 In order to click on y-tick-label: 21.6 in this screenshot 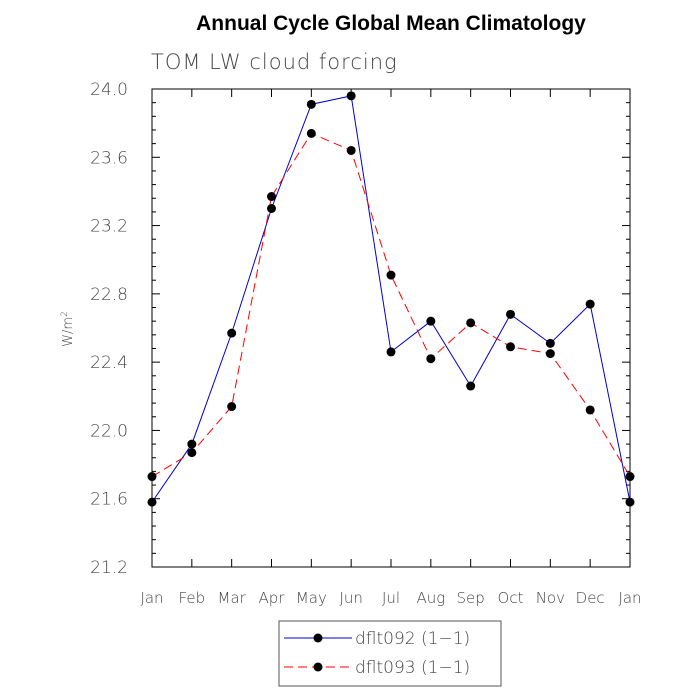, I will do `click(109, 500)`.